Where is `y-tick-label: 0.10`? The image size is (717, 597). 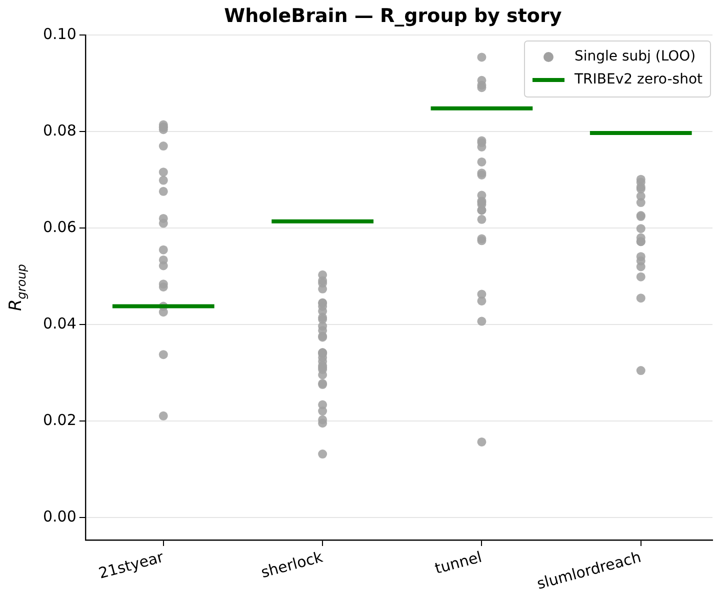 y-tick-label: 0.10 is located at coordinates (59, 33).